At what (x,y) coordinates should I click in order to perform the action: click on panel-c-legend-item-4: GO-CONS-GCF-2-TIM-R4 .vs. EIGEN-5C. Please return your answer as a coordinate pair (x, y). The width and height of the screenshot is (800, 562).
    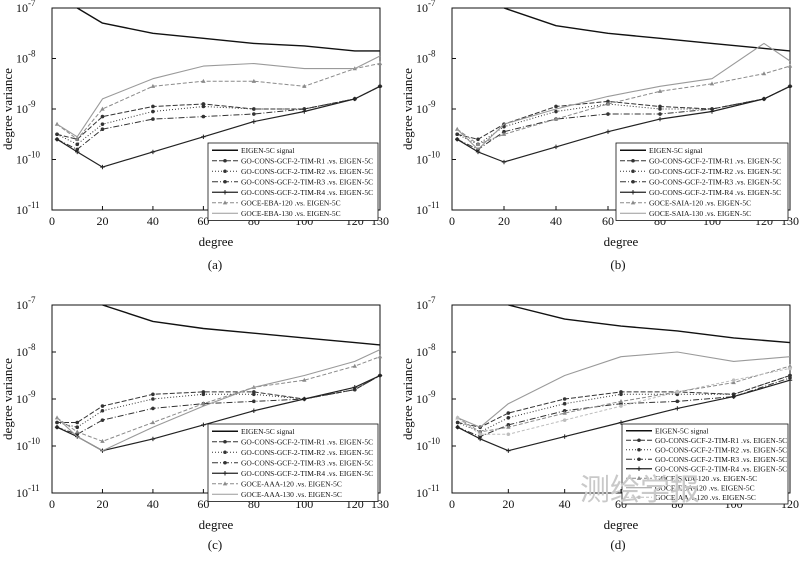
    Looking at the image, I should click on (307, 473).